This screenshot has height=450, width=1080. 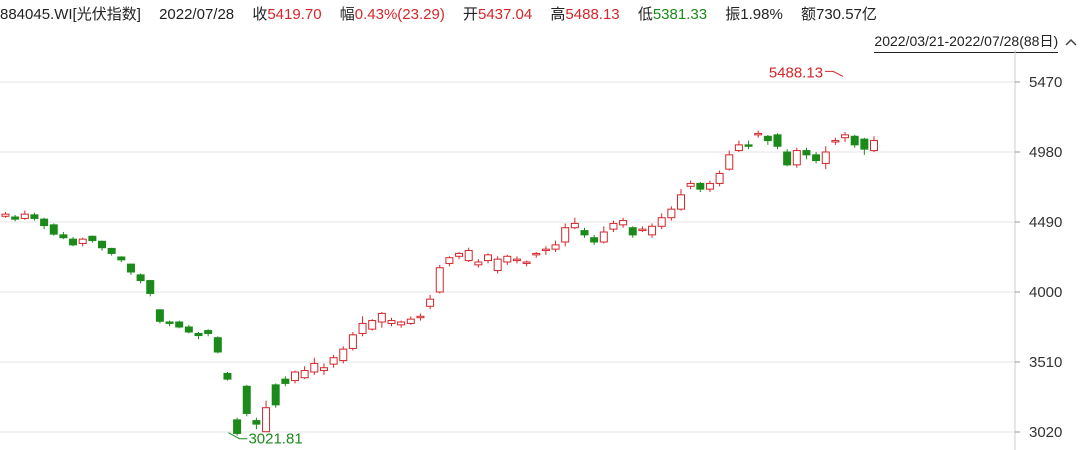 What do you see at coordinates (1038, 250) in the screenshot?
I see `y-axis: 3020 3510 4000 4490 4980 5470` at bounding box center [1038, 250].